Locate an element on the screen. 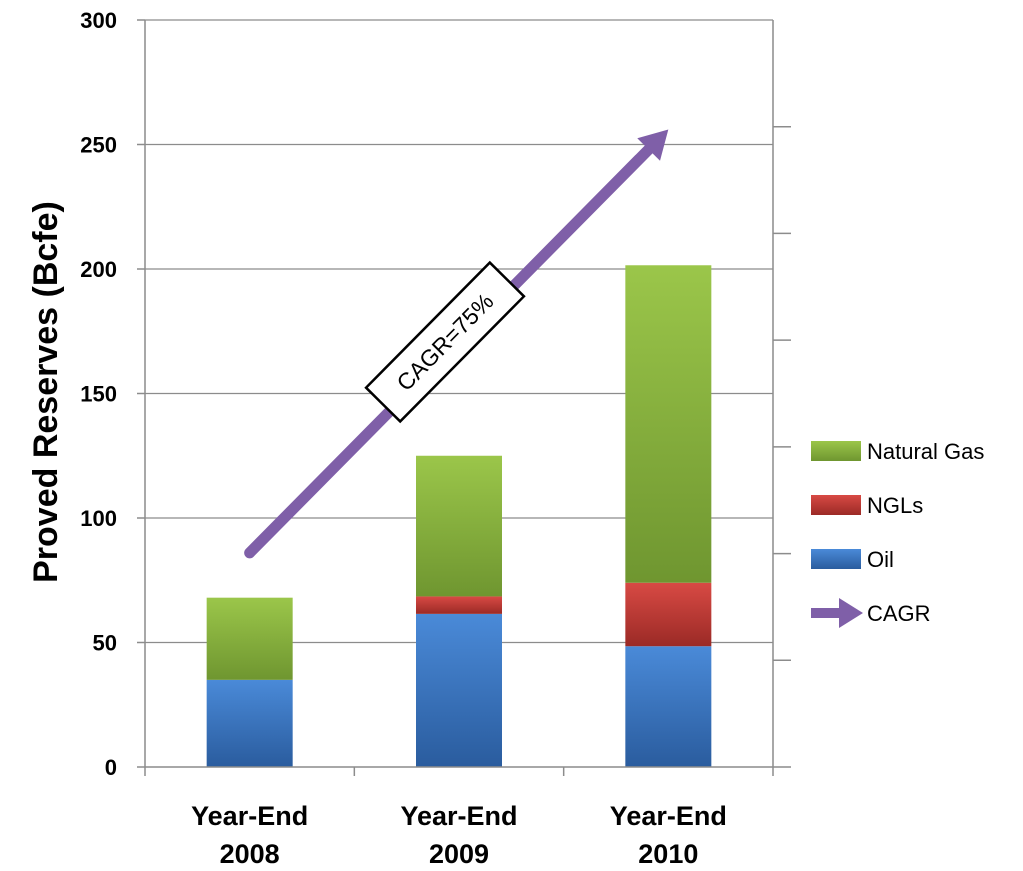  legend: Natural Gas NGLs Oil CAGR is located at coordinates (897, 533).